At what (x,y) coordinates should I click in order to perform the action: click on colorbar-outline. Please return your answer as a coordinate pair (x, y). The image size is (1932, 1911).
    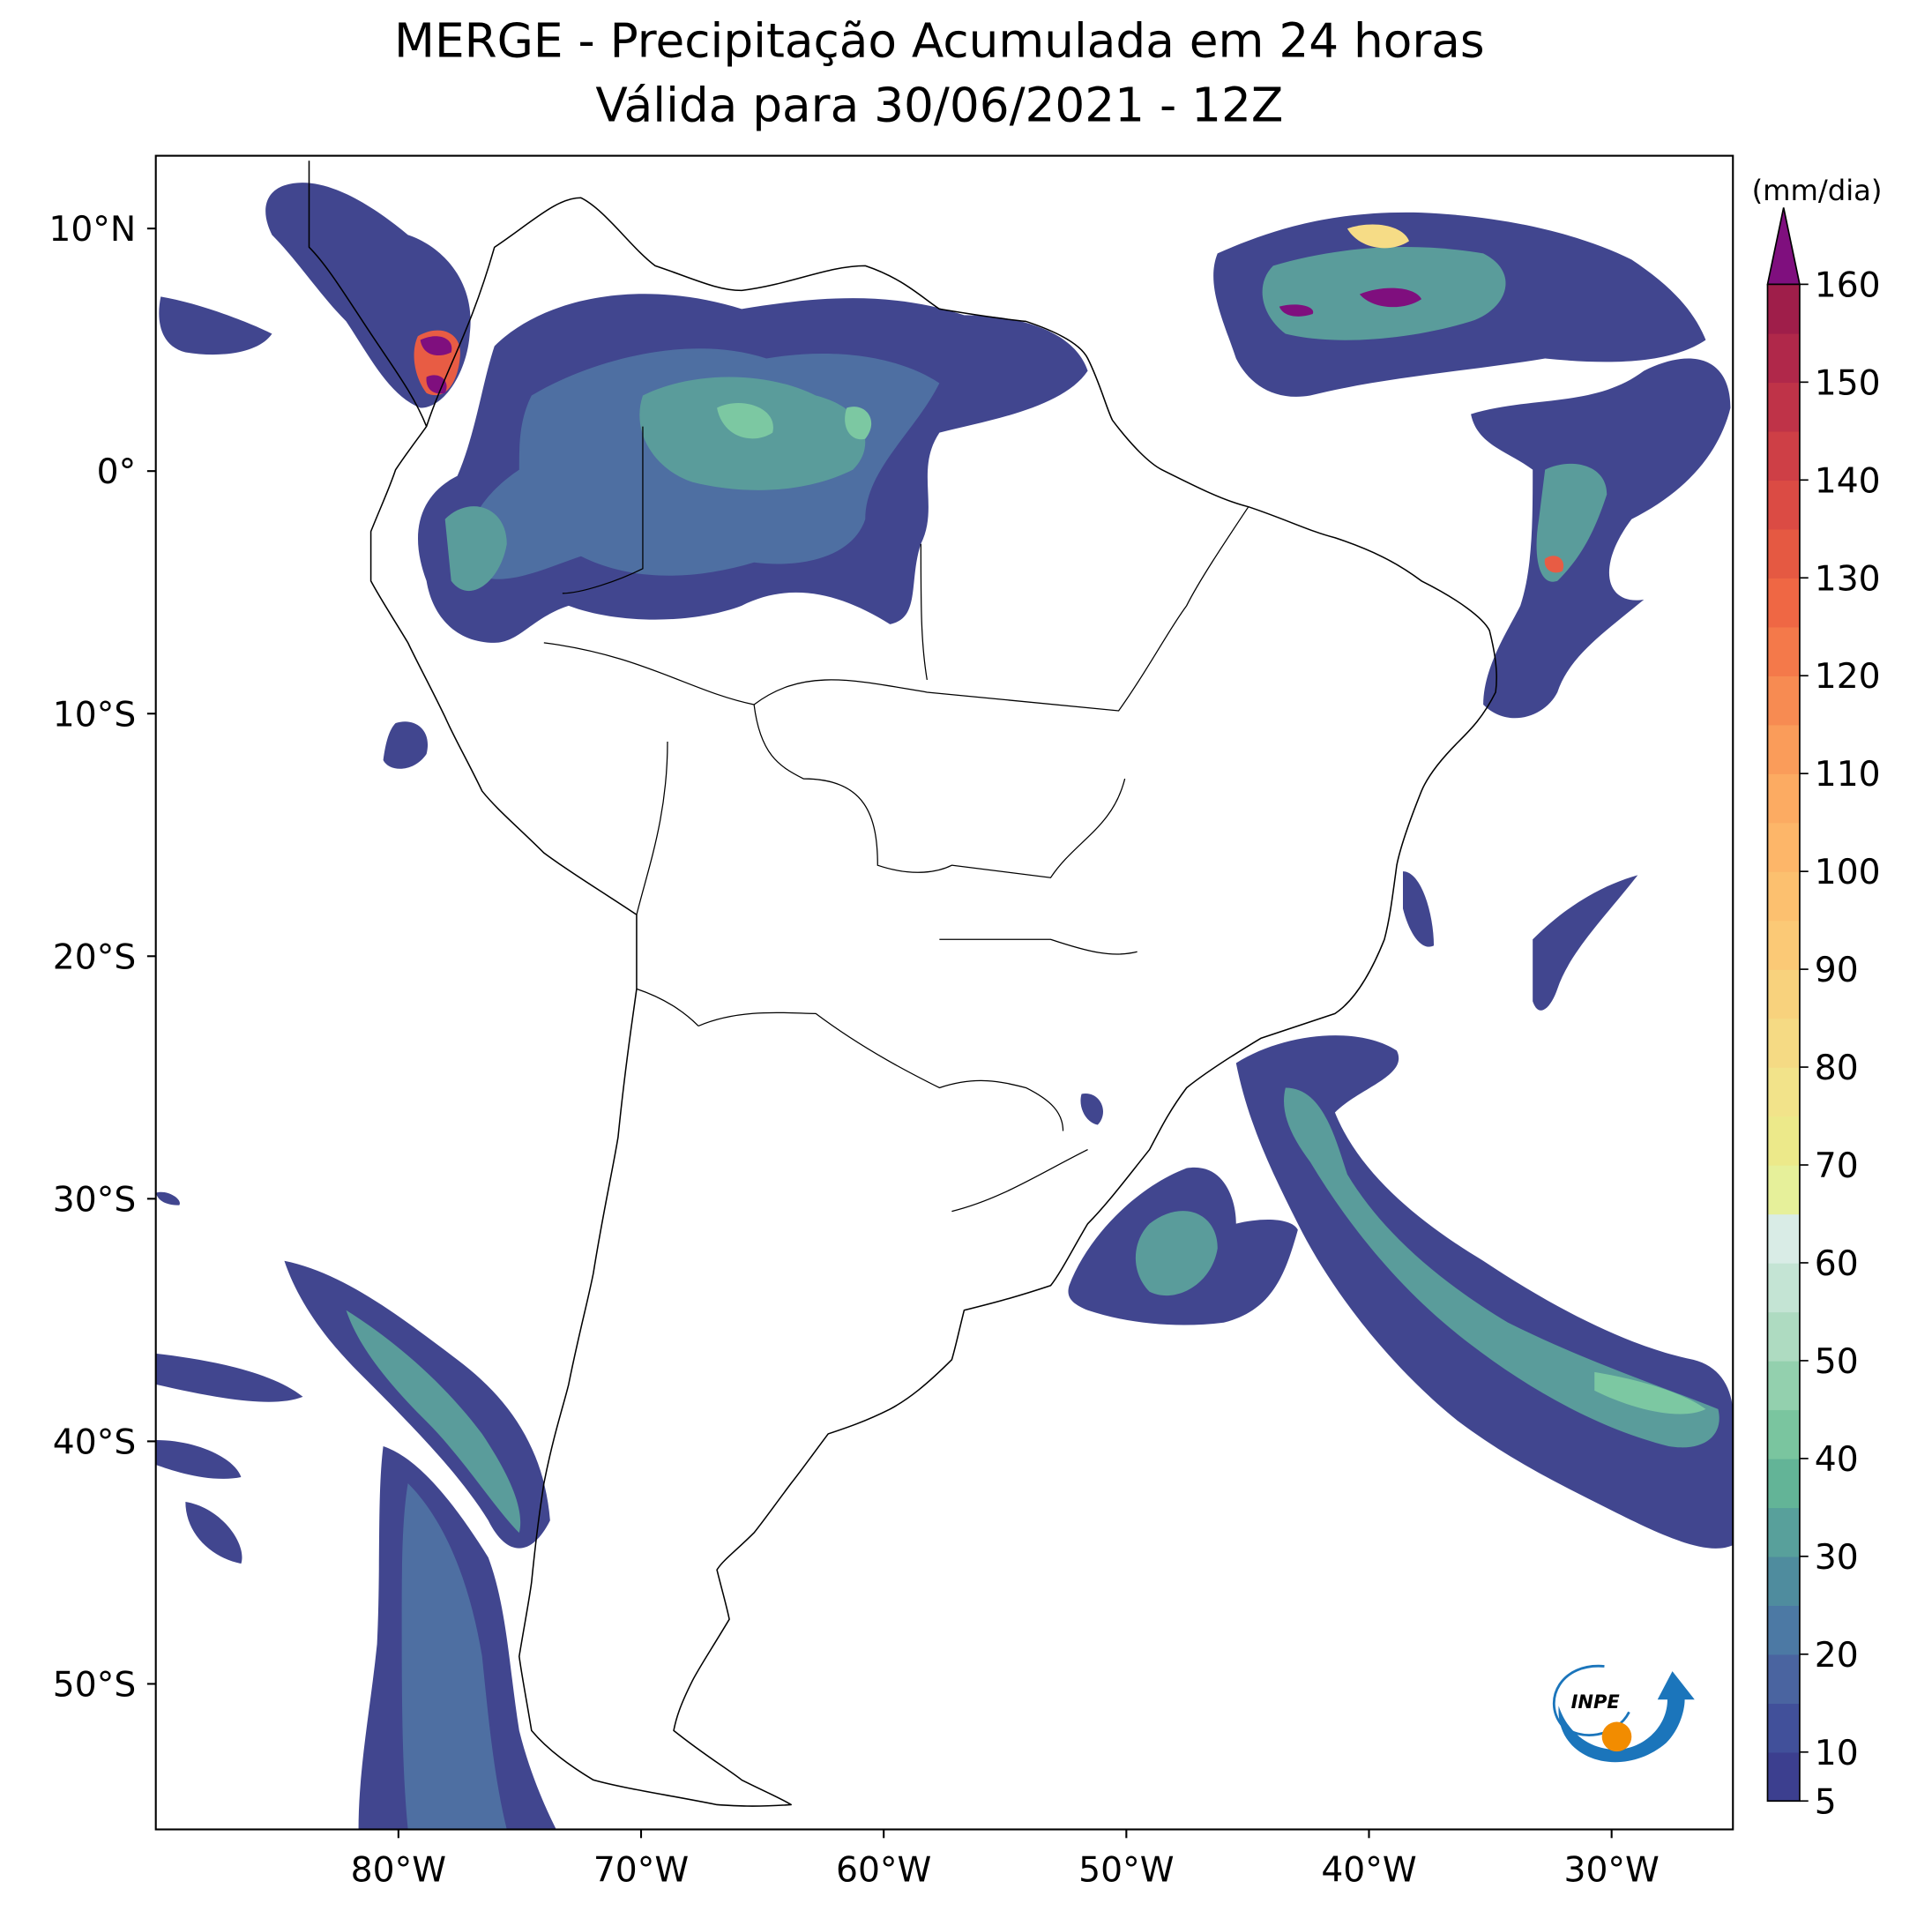
    Looking at the image, I should click on (1783, 1044).